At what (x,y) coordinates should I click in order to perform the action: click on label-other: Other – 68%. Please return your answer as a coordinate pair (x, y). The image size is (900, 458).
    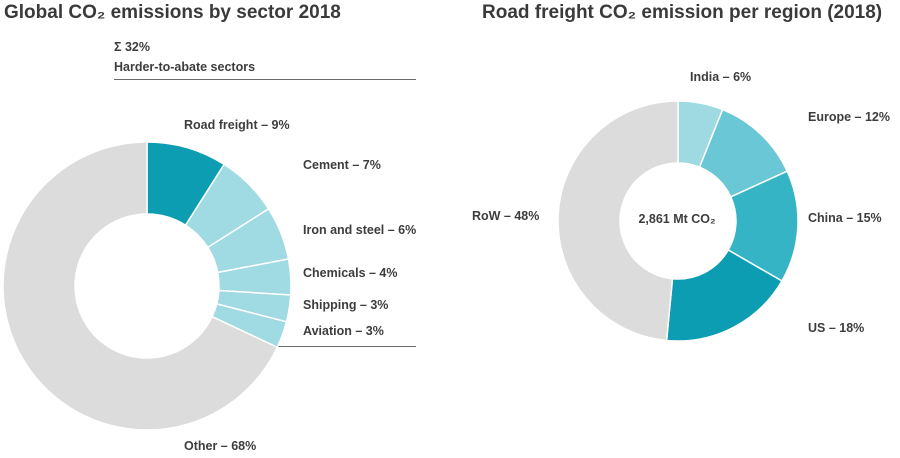
    Looking at the image, I should click on (220, 446).